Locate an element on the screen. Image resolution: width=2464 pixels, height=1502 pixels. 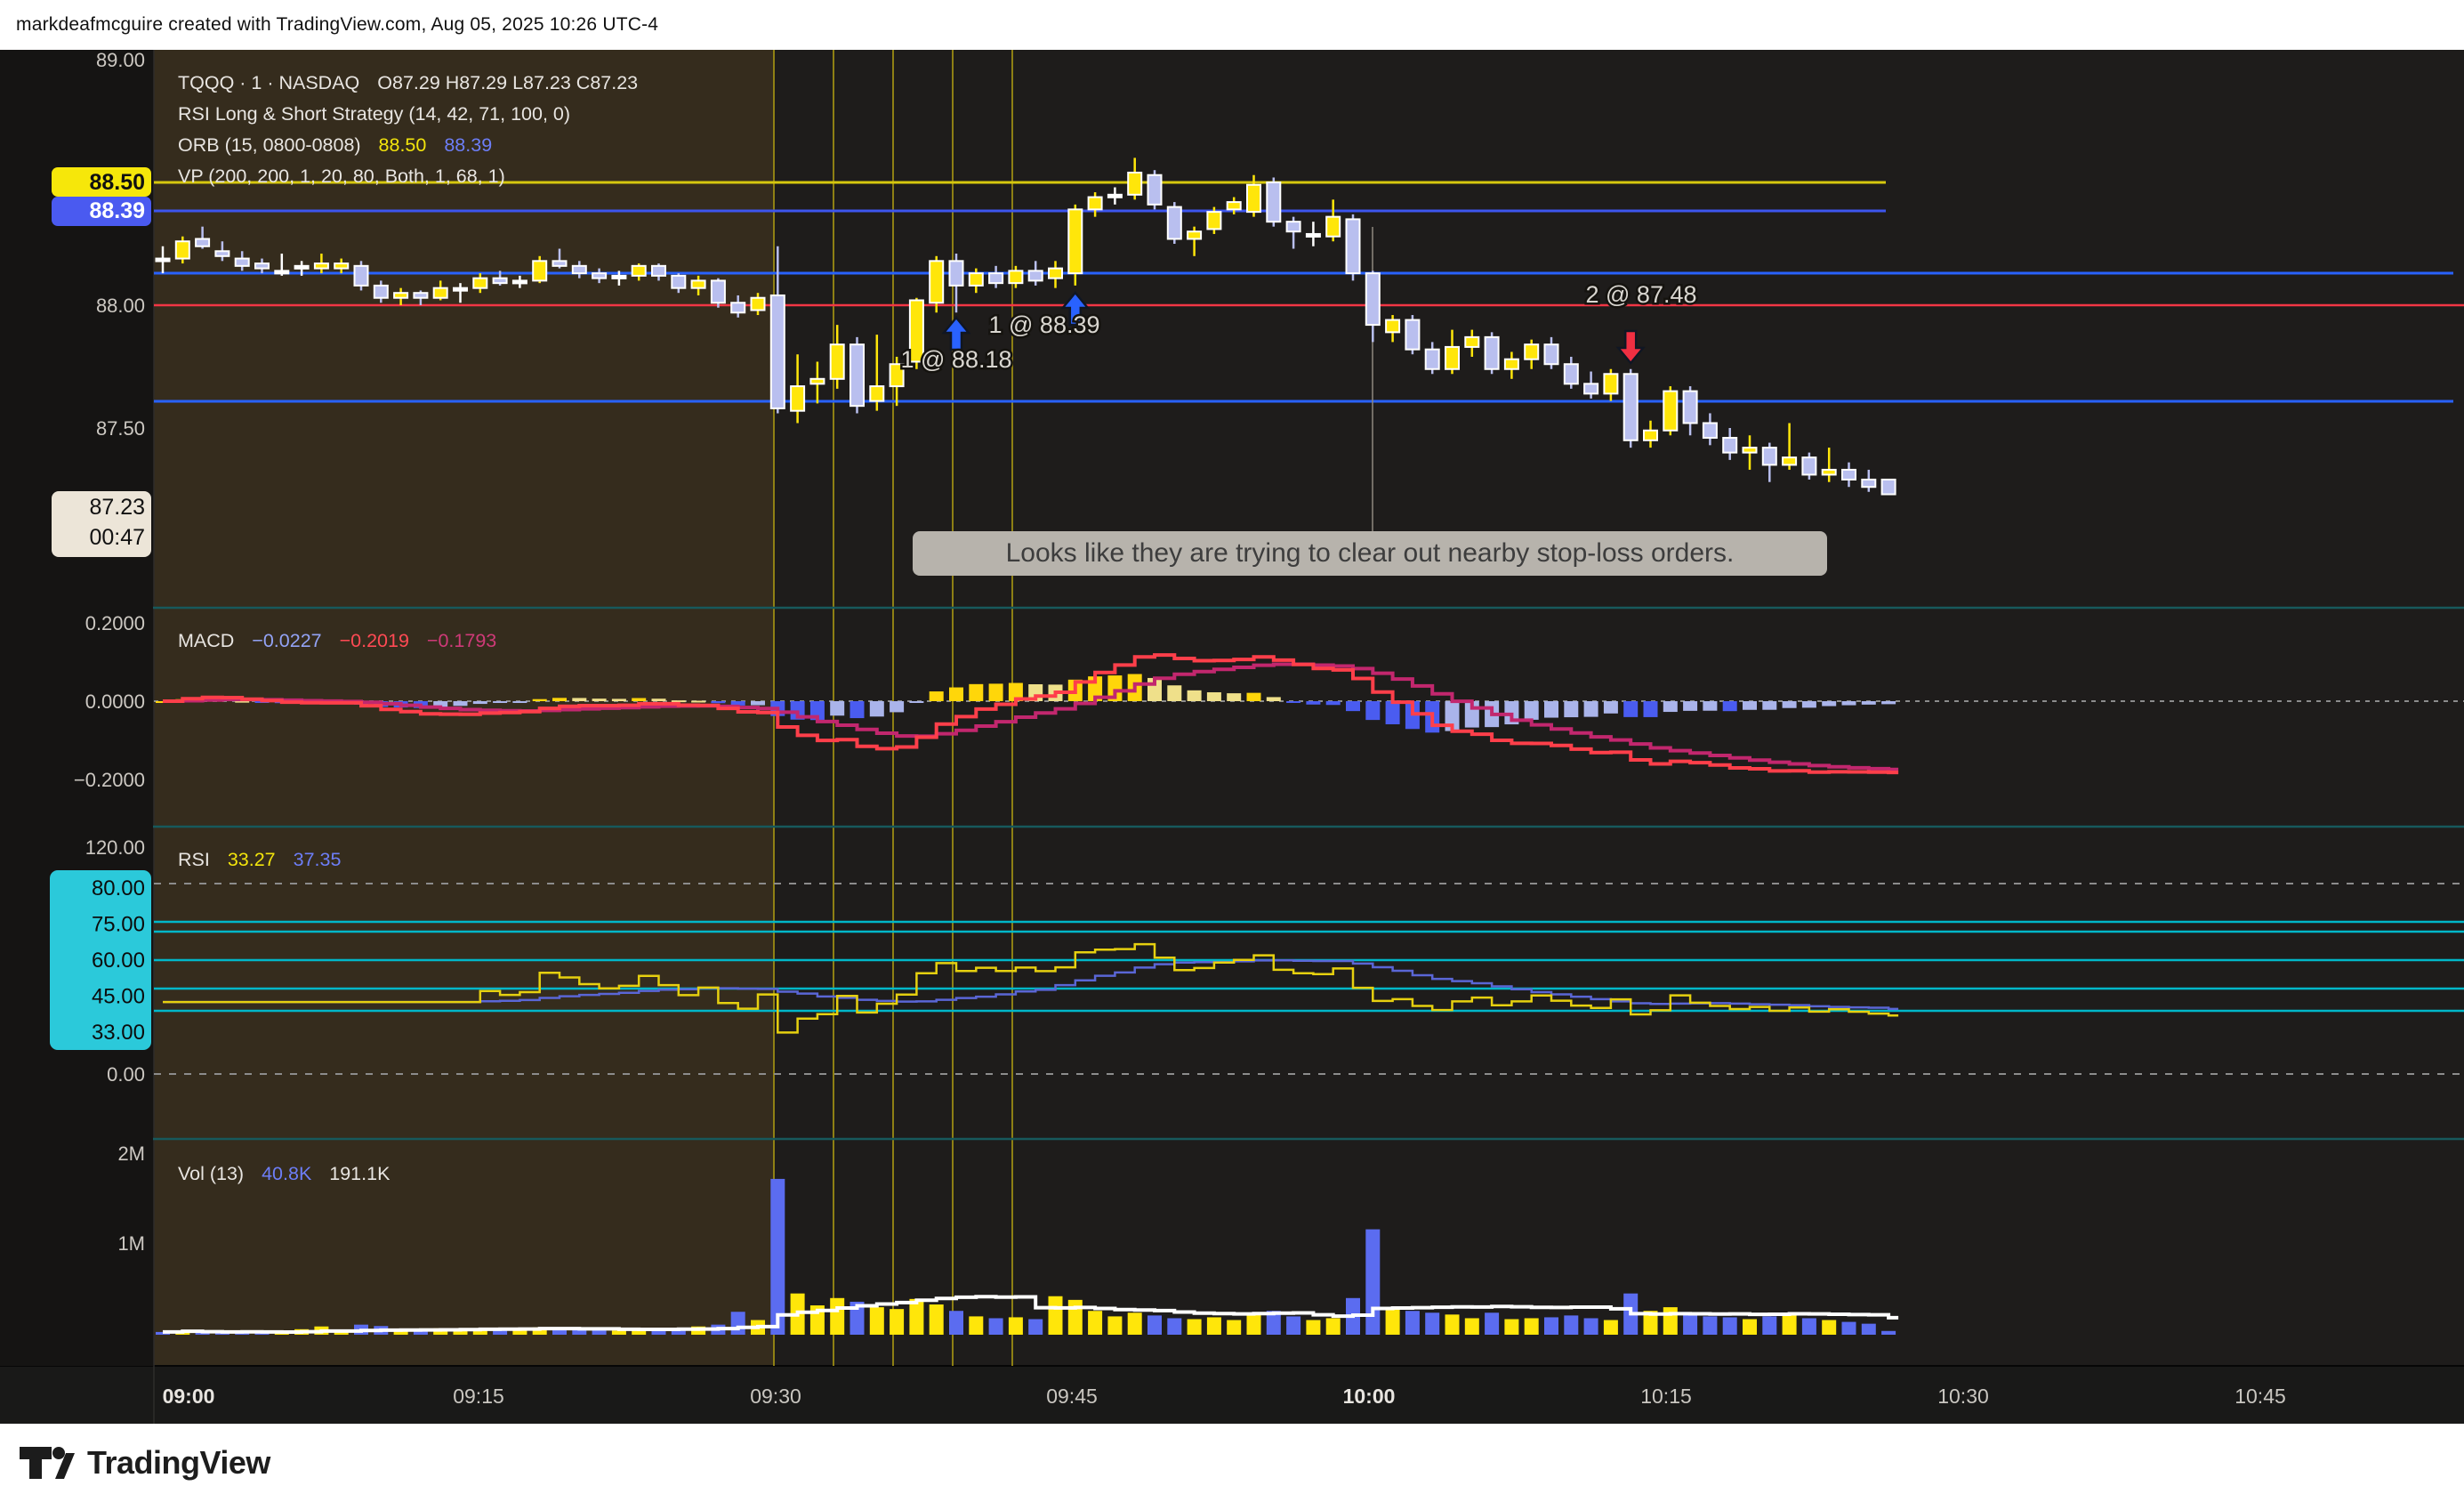
svg-text: 2M is located at coordinates (131, 1154).